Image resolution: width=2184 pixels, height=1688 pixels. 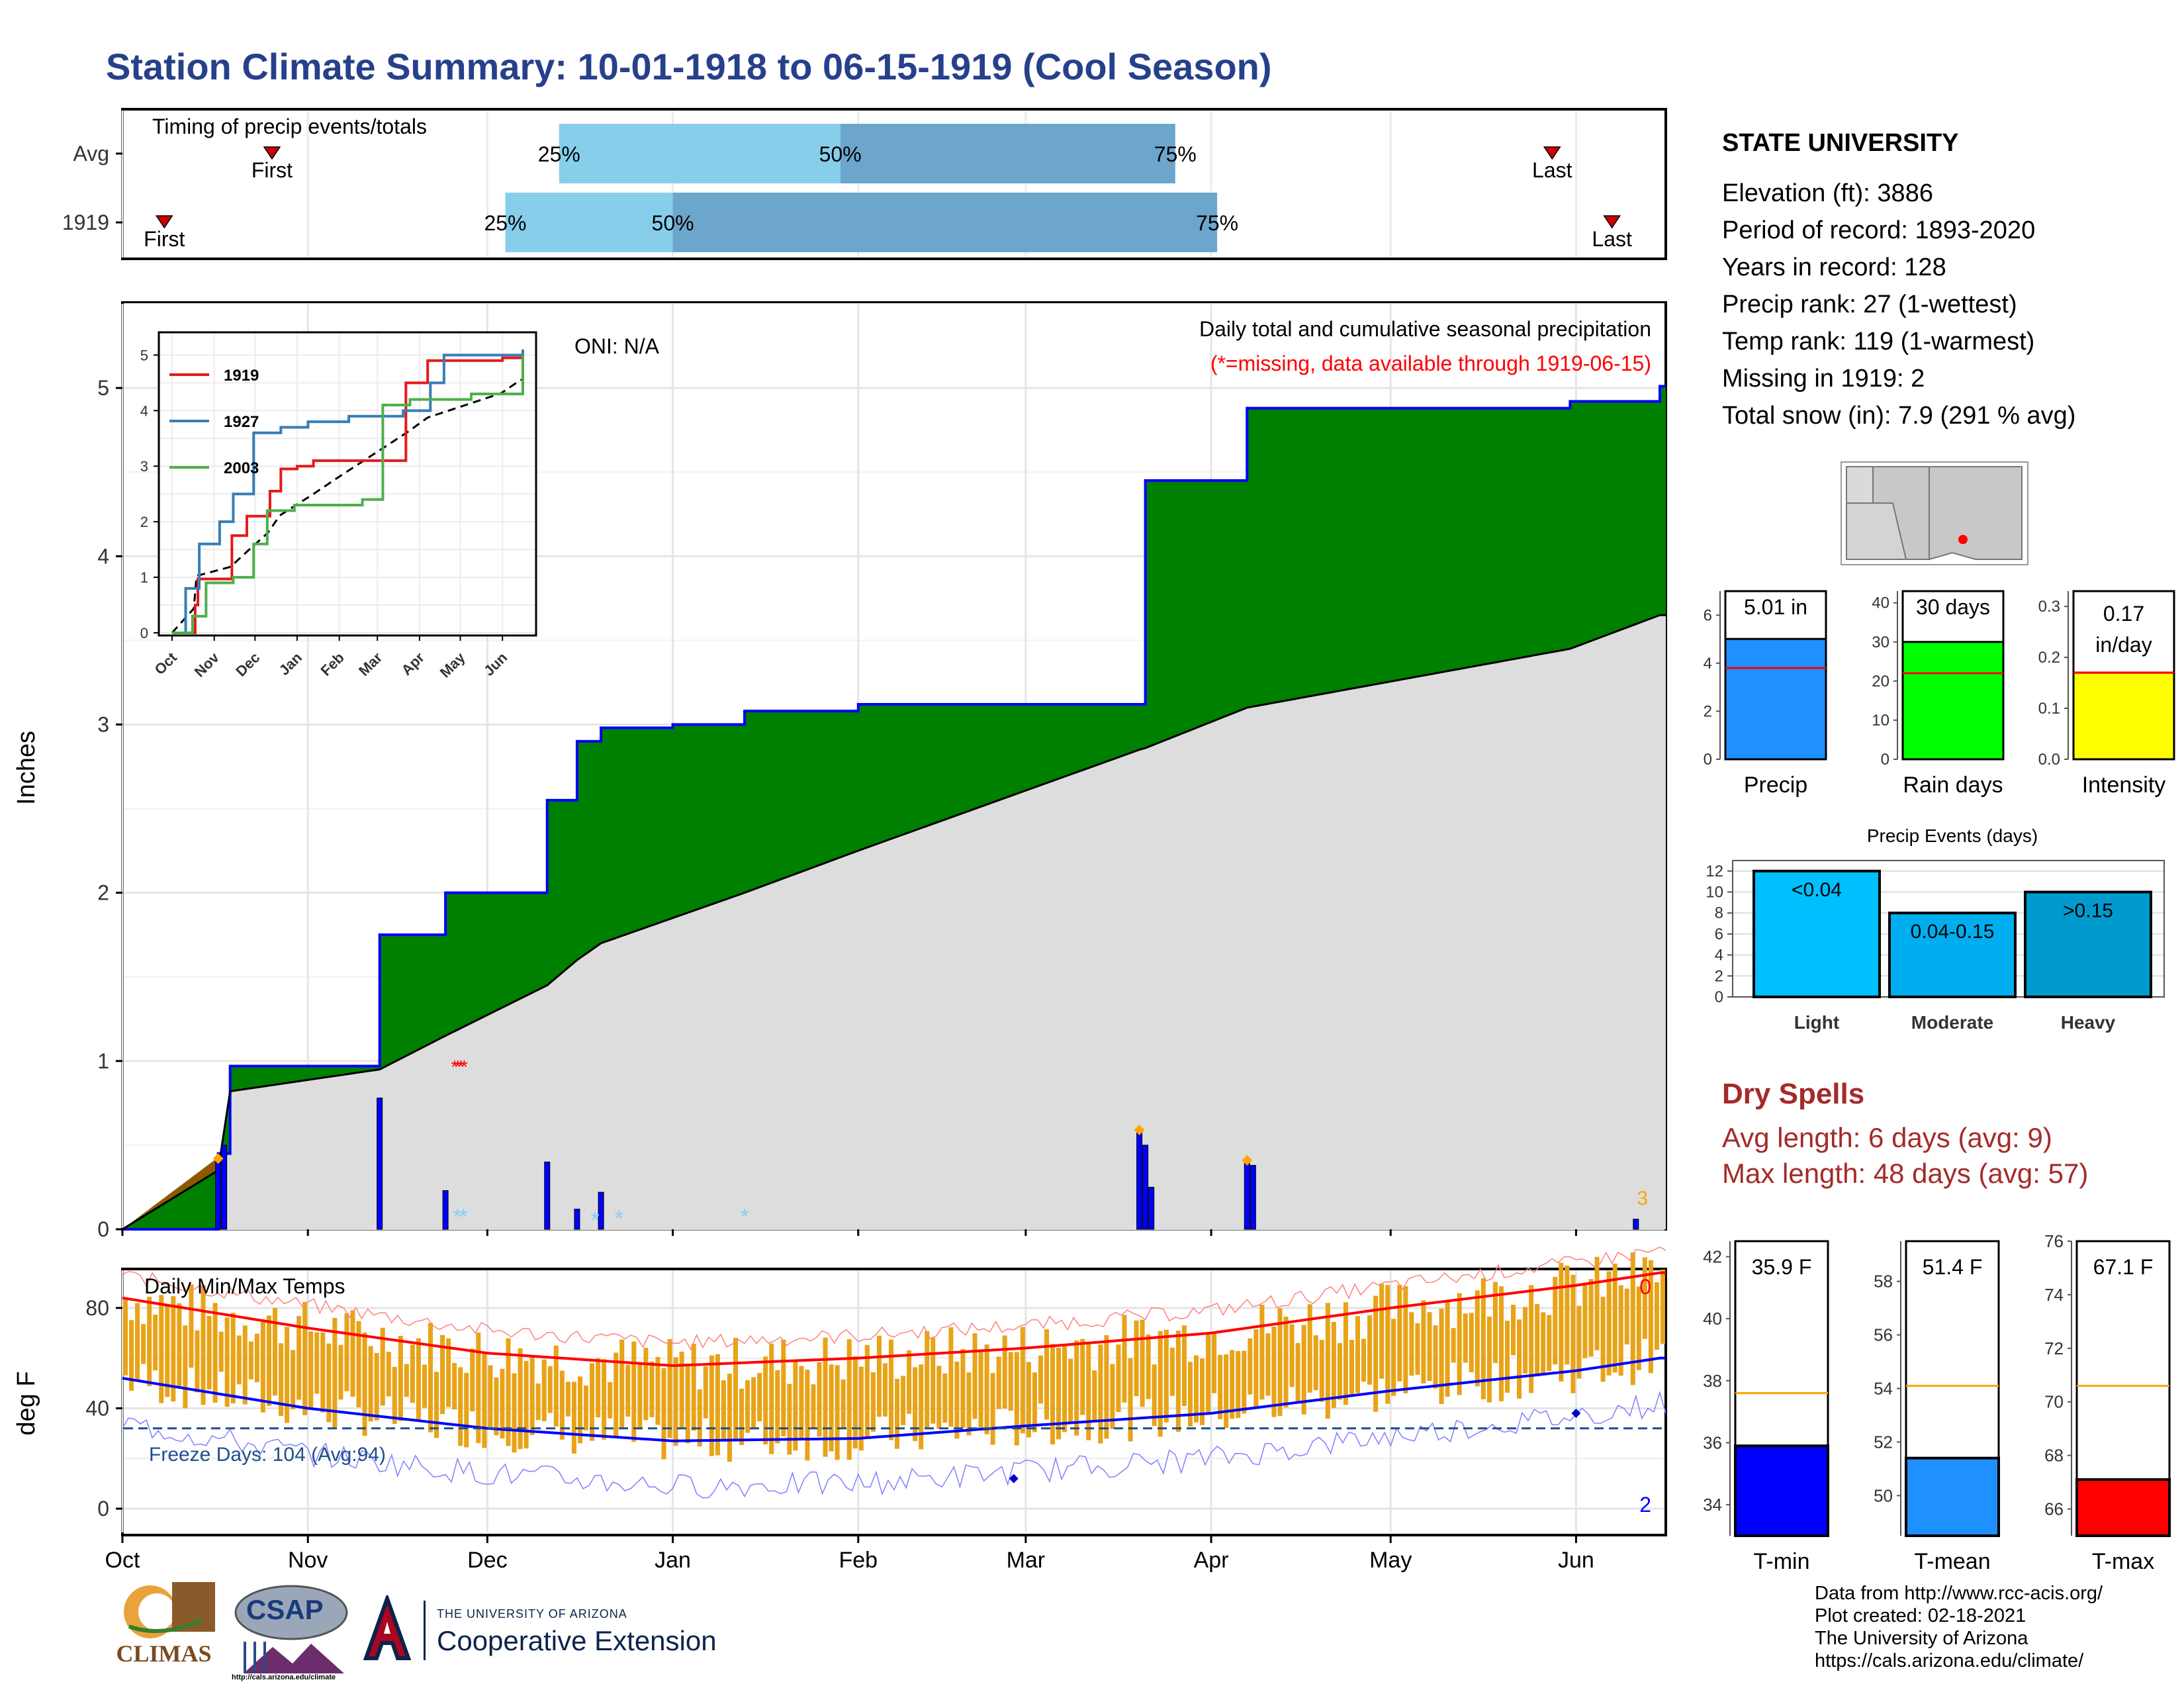 I want to click on timing-last-marker, so click(x=1552, y=153).